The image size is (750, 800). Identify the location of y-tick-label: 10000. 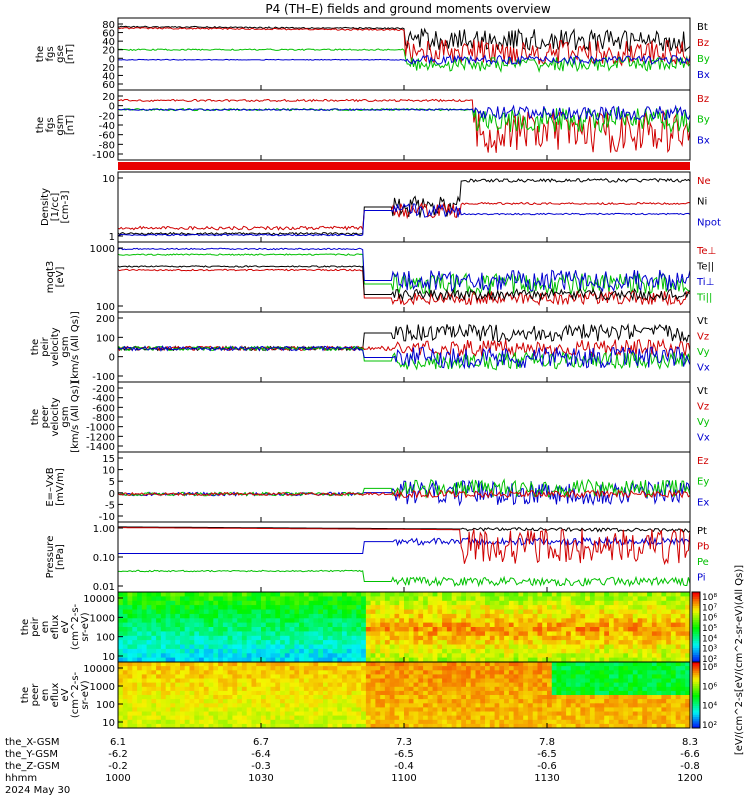
(99, 669).